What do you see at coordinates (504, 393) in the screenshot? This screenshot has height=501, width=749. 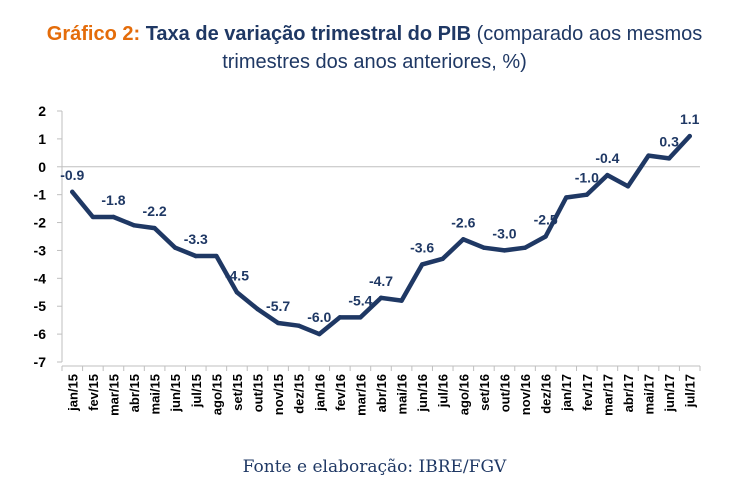 I see `x-tick-label: out/16` at bounding box center [504, 393].